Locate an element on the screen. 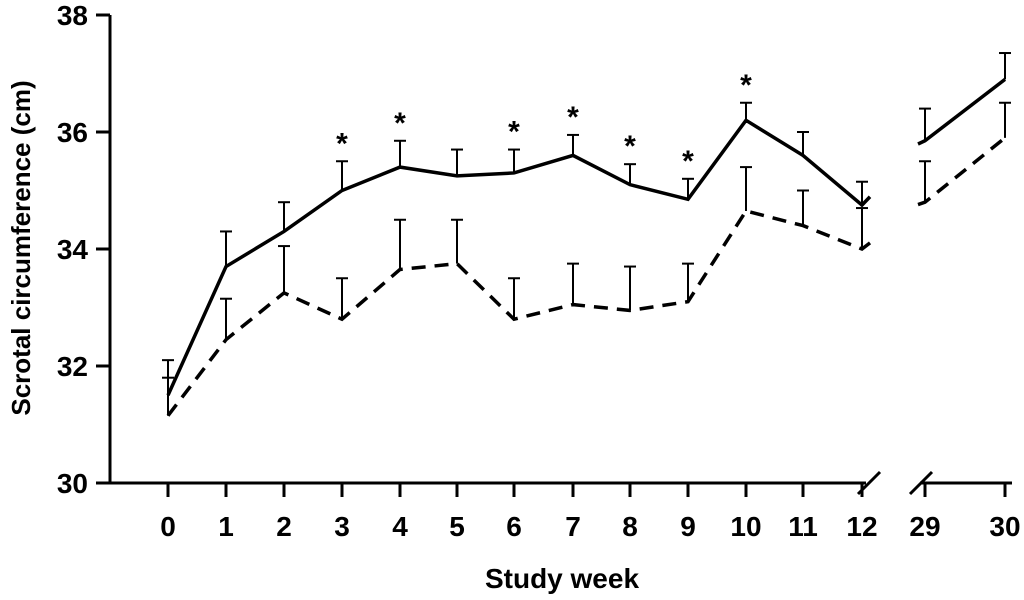 Image resolution: width=1024 pixels, height=600 pixels. axis-break-mark is located at coordinates (921, 483).